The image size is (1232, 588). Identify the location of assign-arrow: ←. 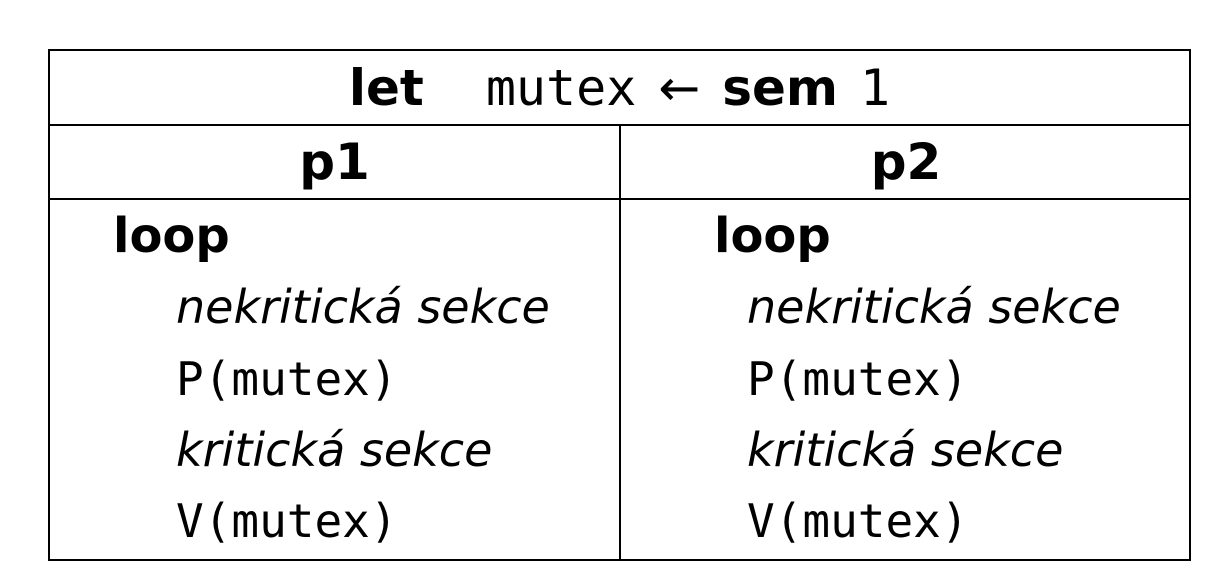
(679, 87).